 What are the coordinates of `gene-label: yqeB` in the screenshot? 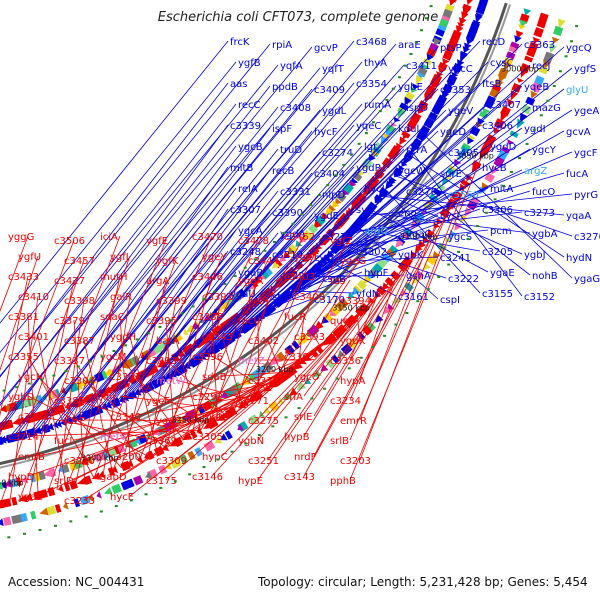 It's located at (536, 87).